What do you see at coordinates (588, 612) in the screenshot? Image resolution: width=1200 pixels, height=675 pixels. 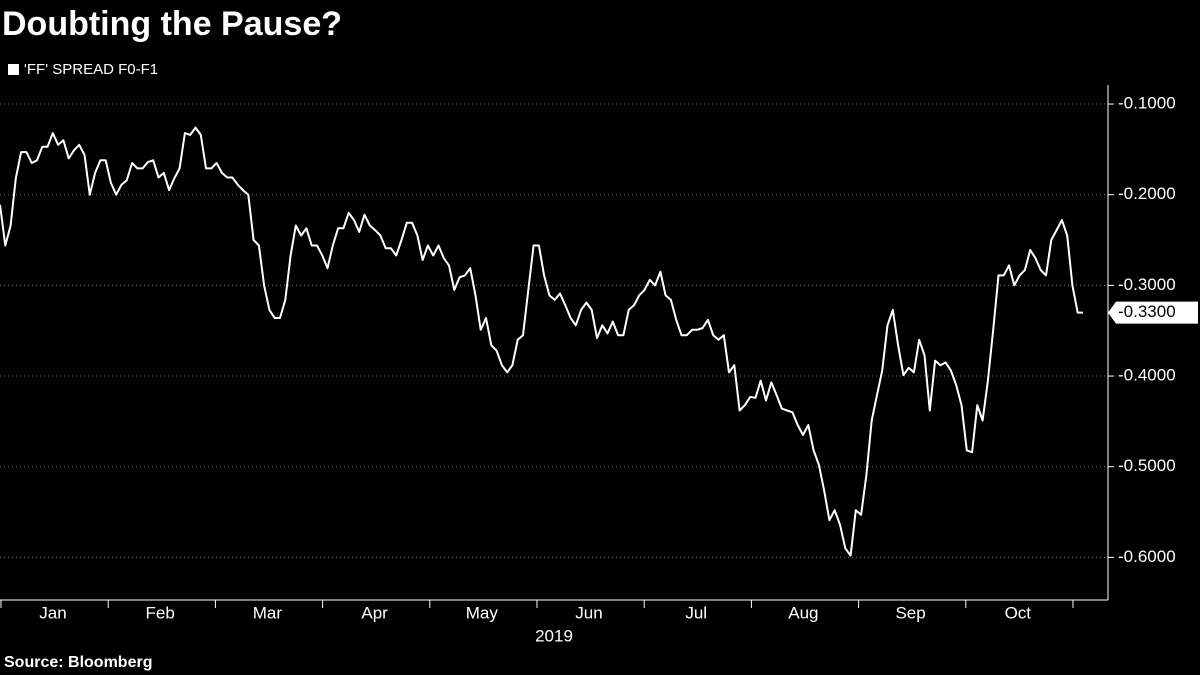 I see `x-tick-label: Jun` at bounding box center [588, 612].